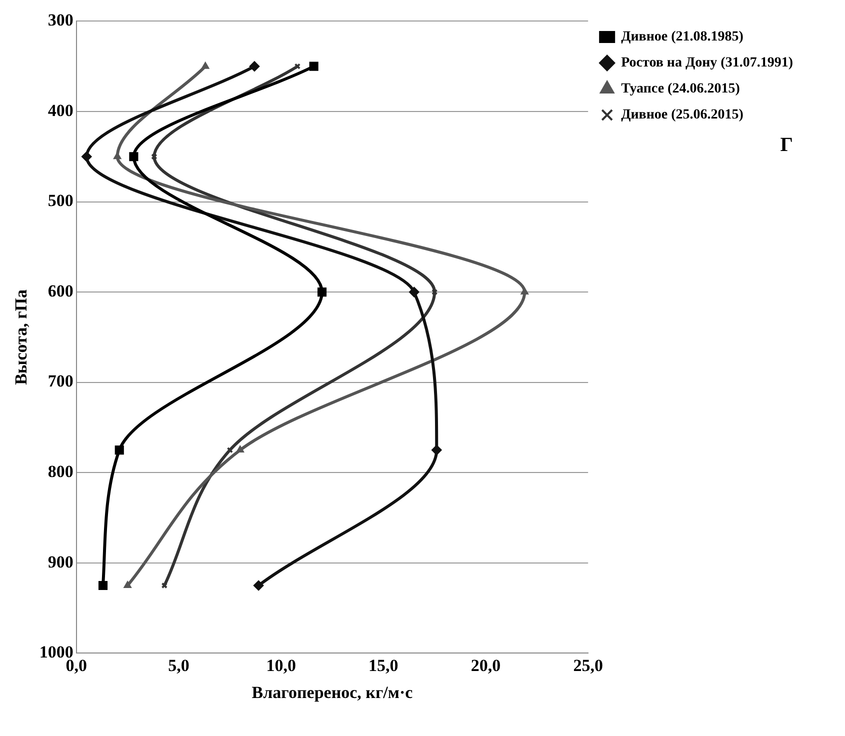 Image resolution: width=845 pixels, height=736 pixels. Describe the element at coordinates (383, 665) in the screenshot. I see `x-tick-label: 15,0` at that location.